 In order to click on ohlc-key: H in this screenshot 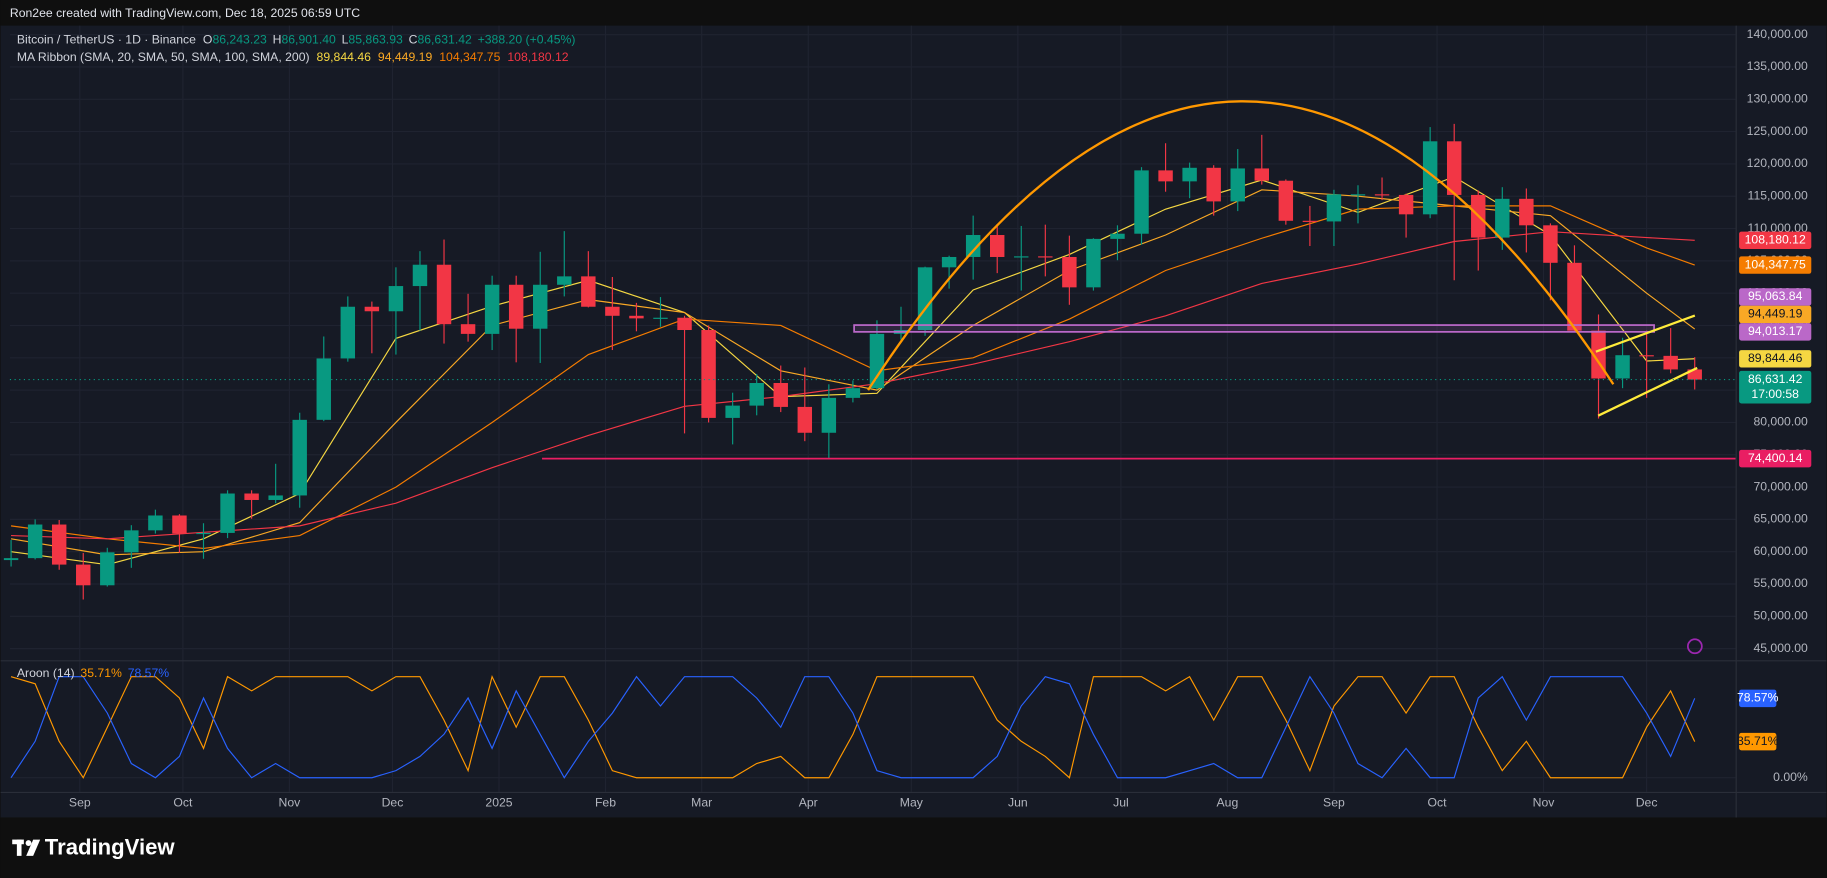, I will do `click(277, 40)`.